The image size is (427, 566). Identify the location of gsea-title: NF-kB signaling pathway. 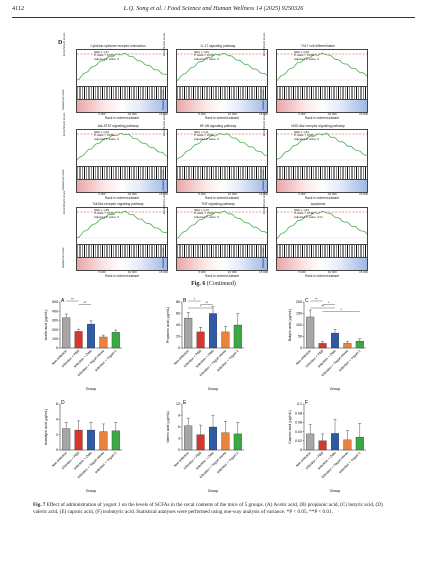
(218, 126).